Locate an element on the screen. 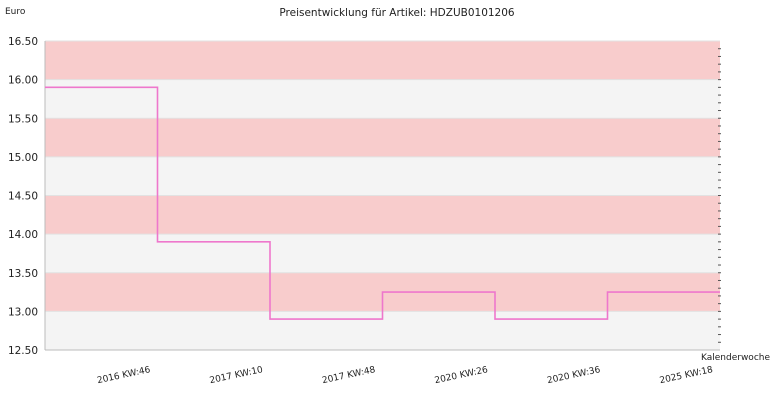 The width and height of the screenshot is (770, 400). x-tick-label: 2016 KW:46 is located at coordinates (123, 375).